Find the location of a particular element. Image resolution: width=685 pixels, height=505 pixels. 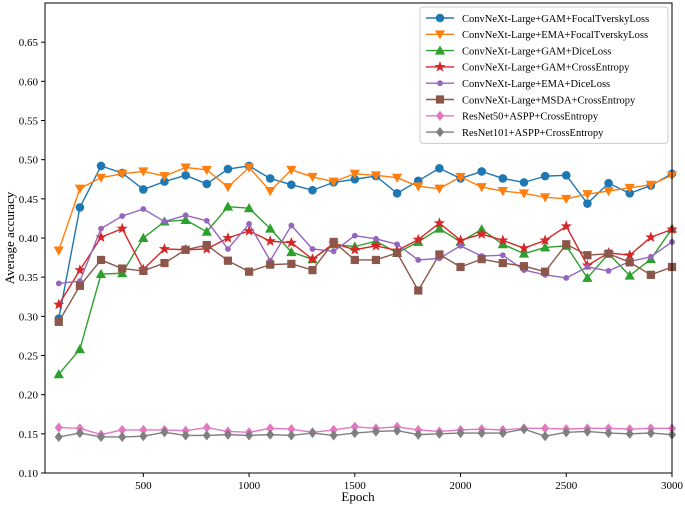

legend-item: ResNet50+ASPP+CrossEntropy is located at coordinates (512, 116).